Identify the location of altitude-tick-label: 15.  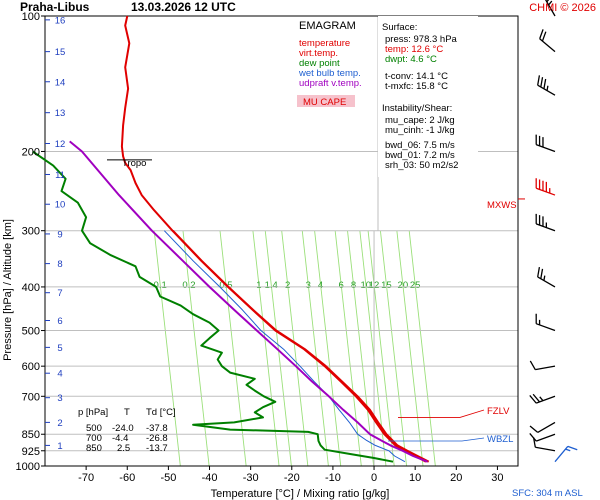
(60, 52).